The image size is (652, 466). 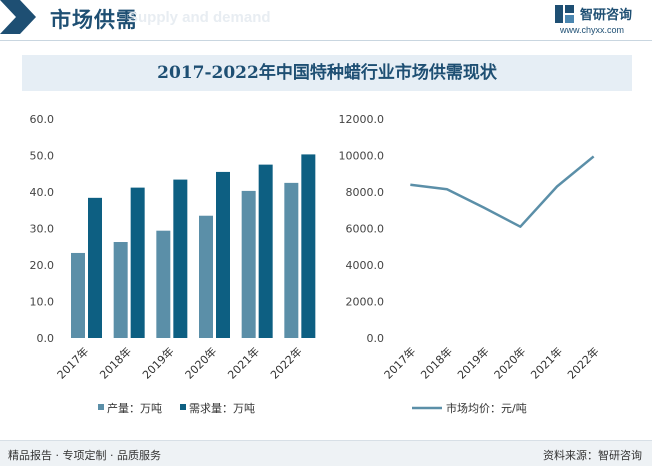 I want to click on chart-title-band: 2017-2022年中国特种蜡行业市场供需现状, so click(x=327, y=73).